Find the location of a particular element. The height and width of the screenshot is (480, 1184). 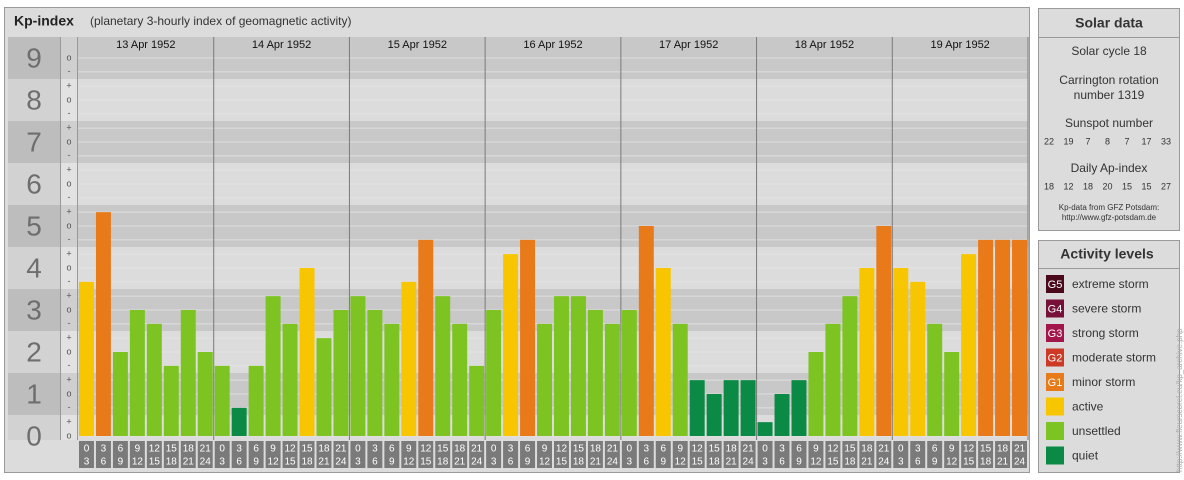

y-tick-label: 5 is located at coordinates (34, 225).